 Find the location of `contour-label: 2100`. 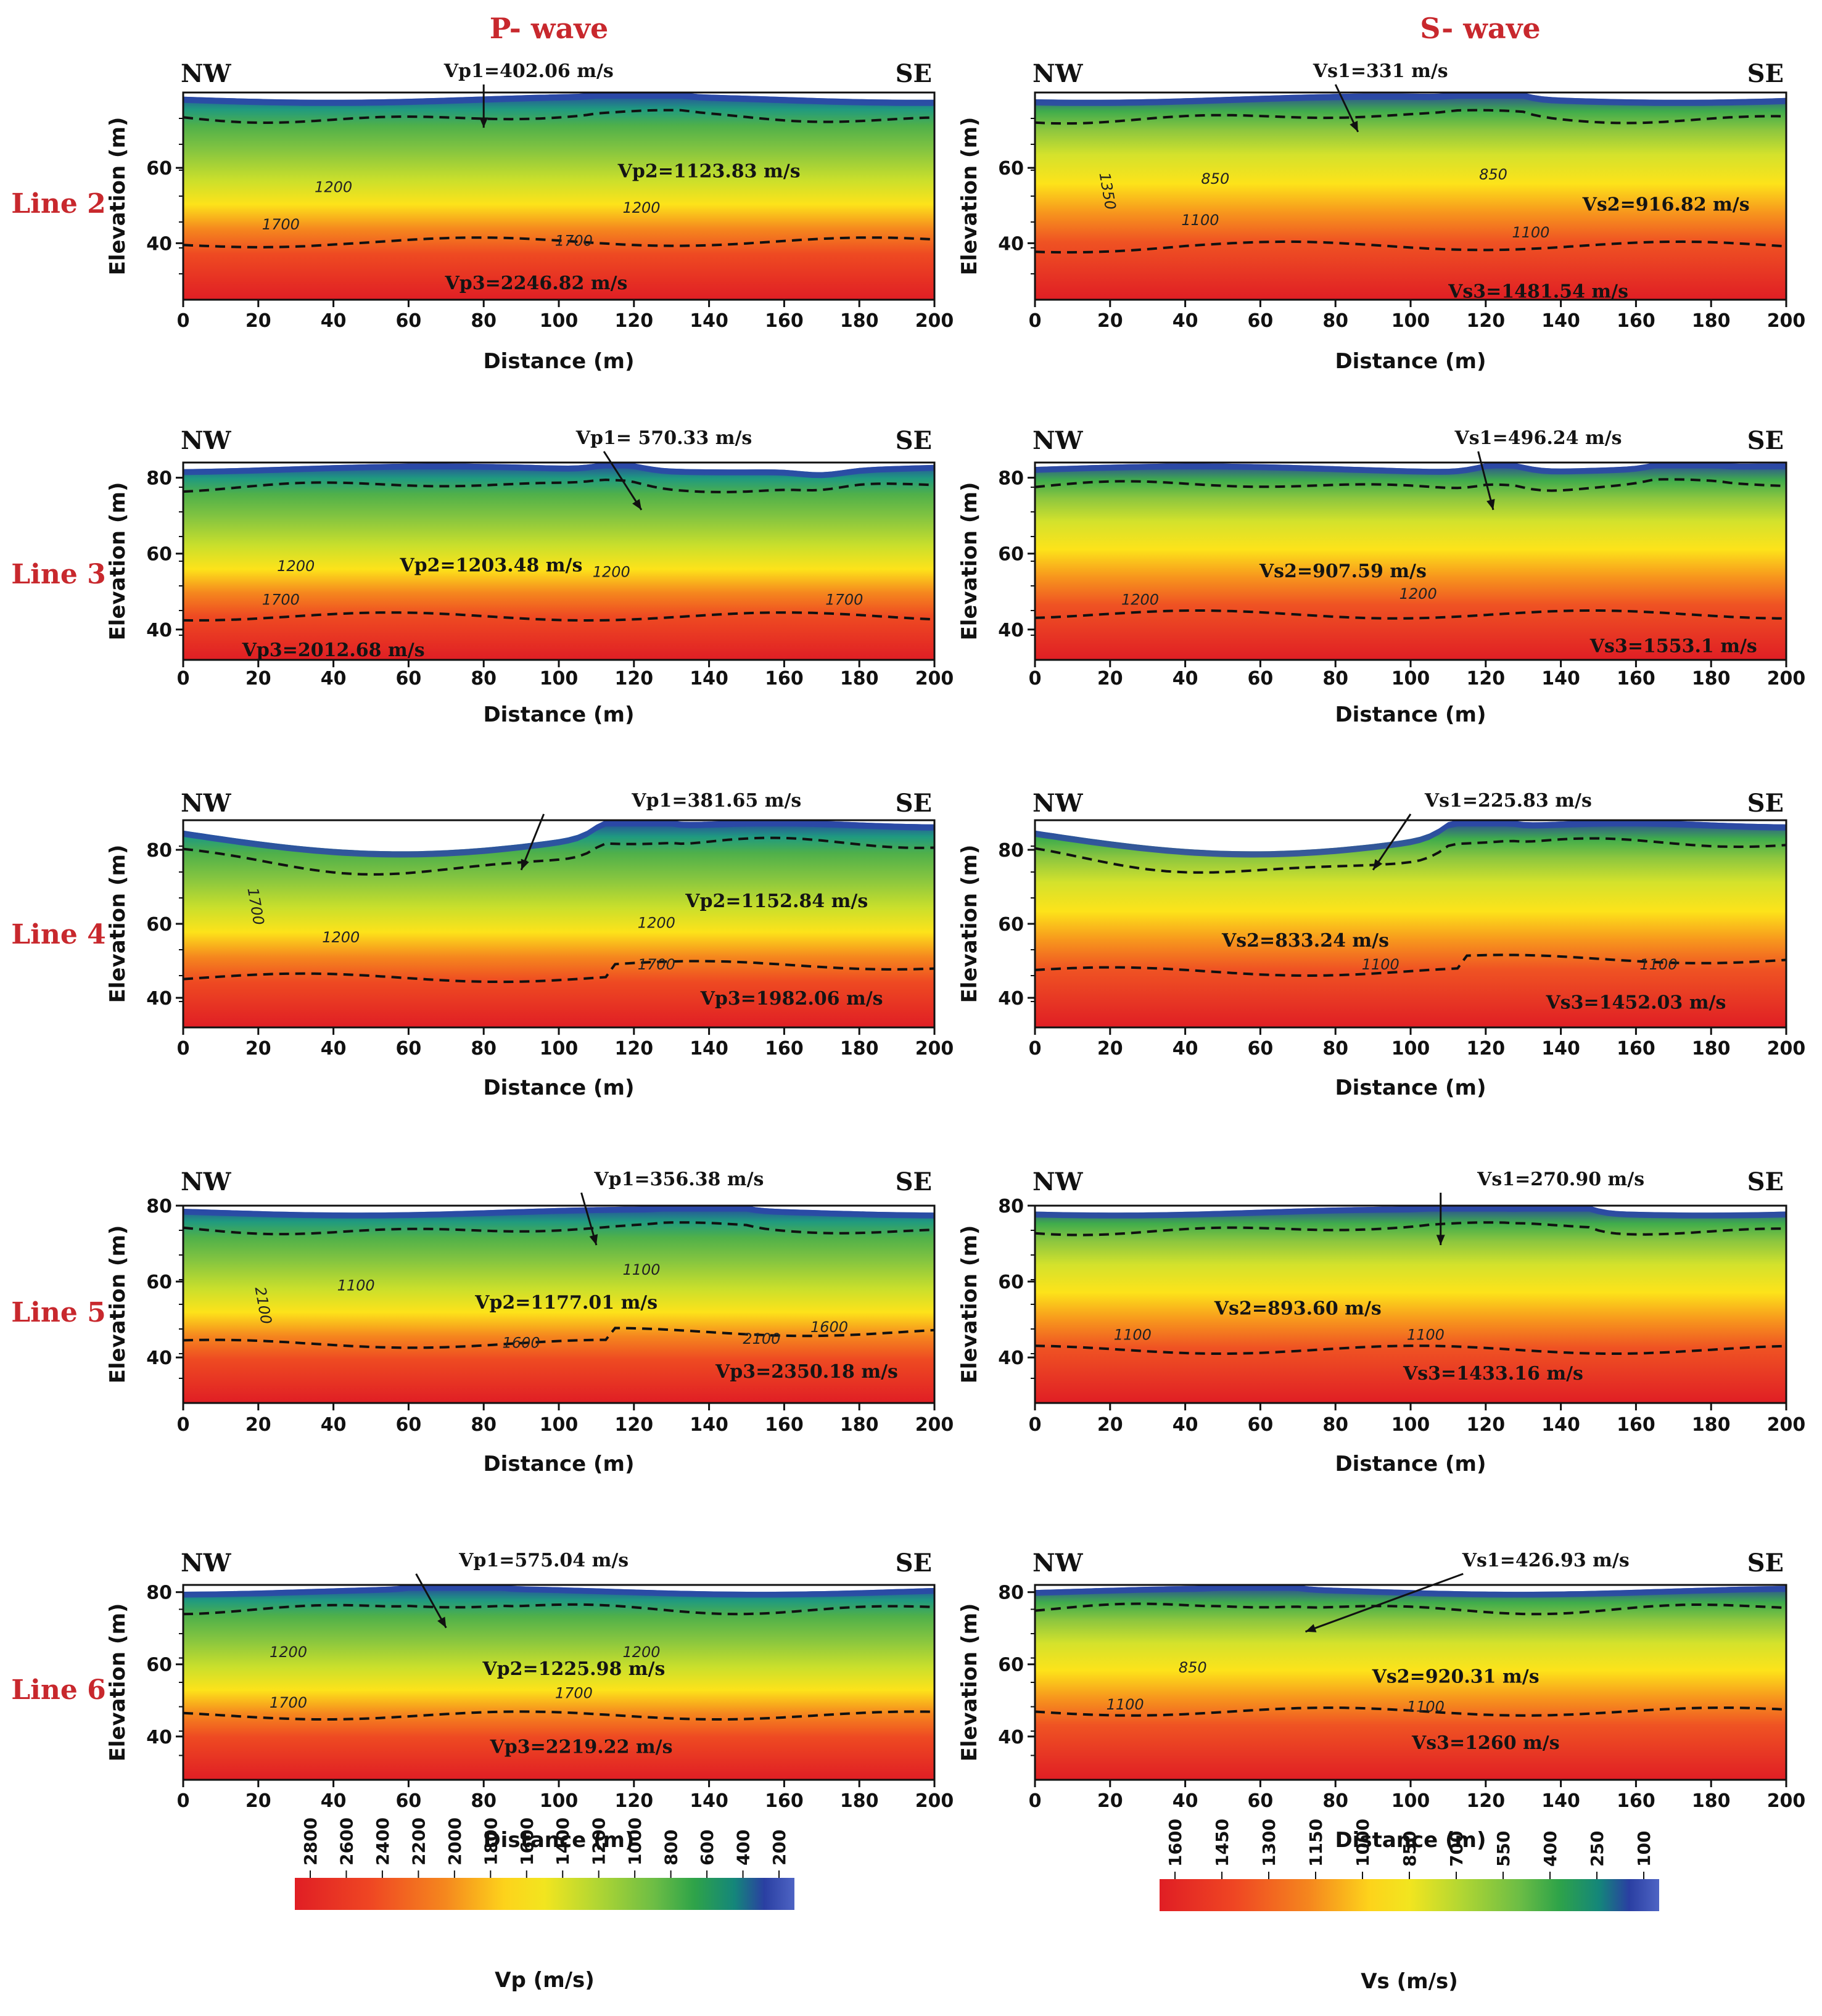

contour-label: 2100 is located at coordinates (761, 1338).